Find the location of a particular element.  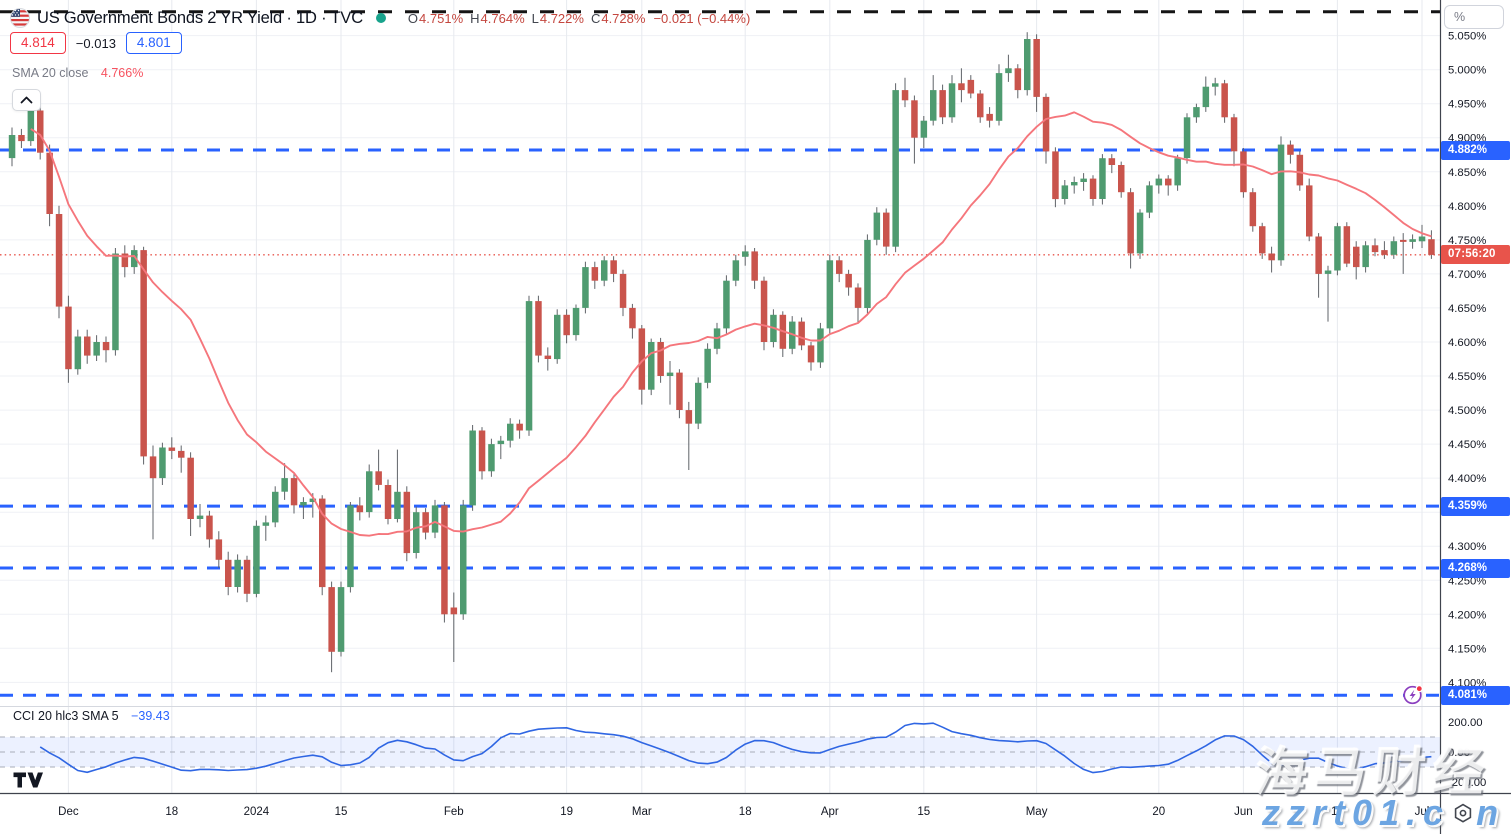

price-level-badge: 4.268% is located at coordinates (1475, 568).